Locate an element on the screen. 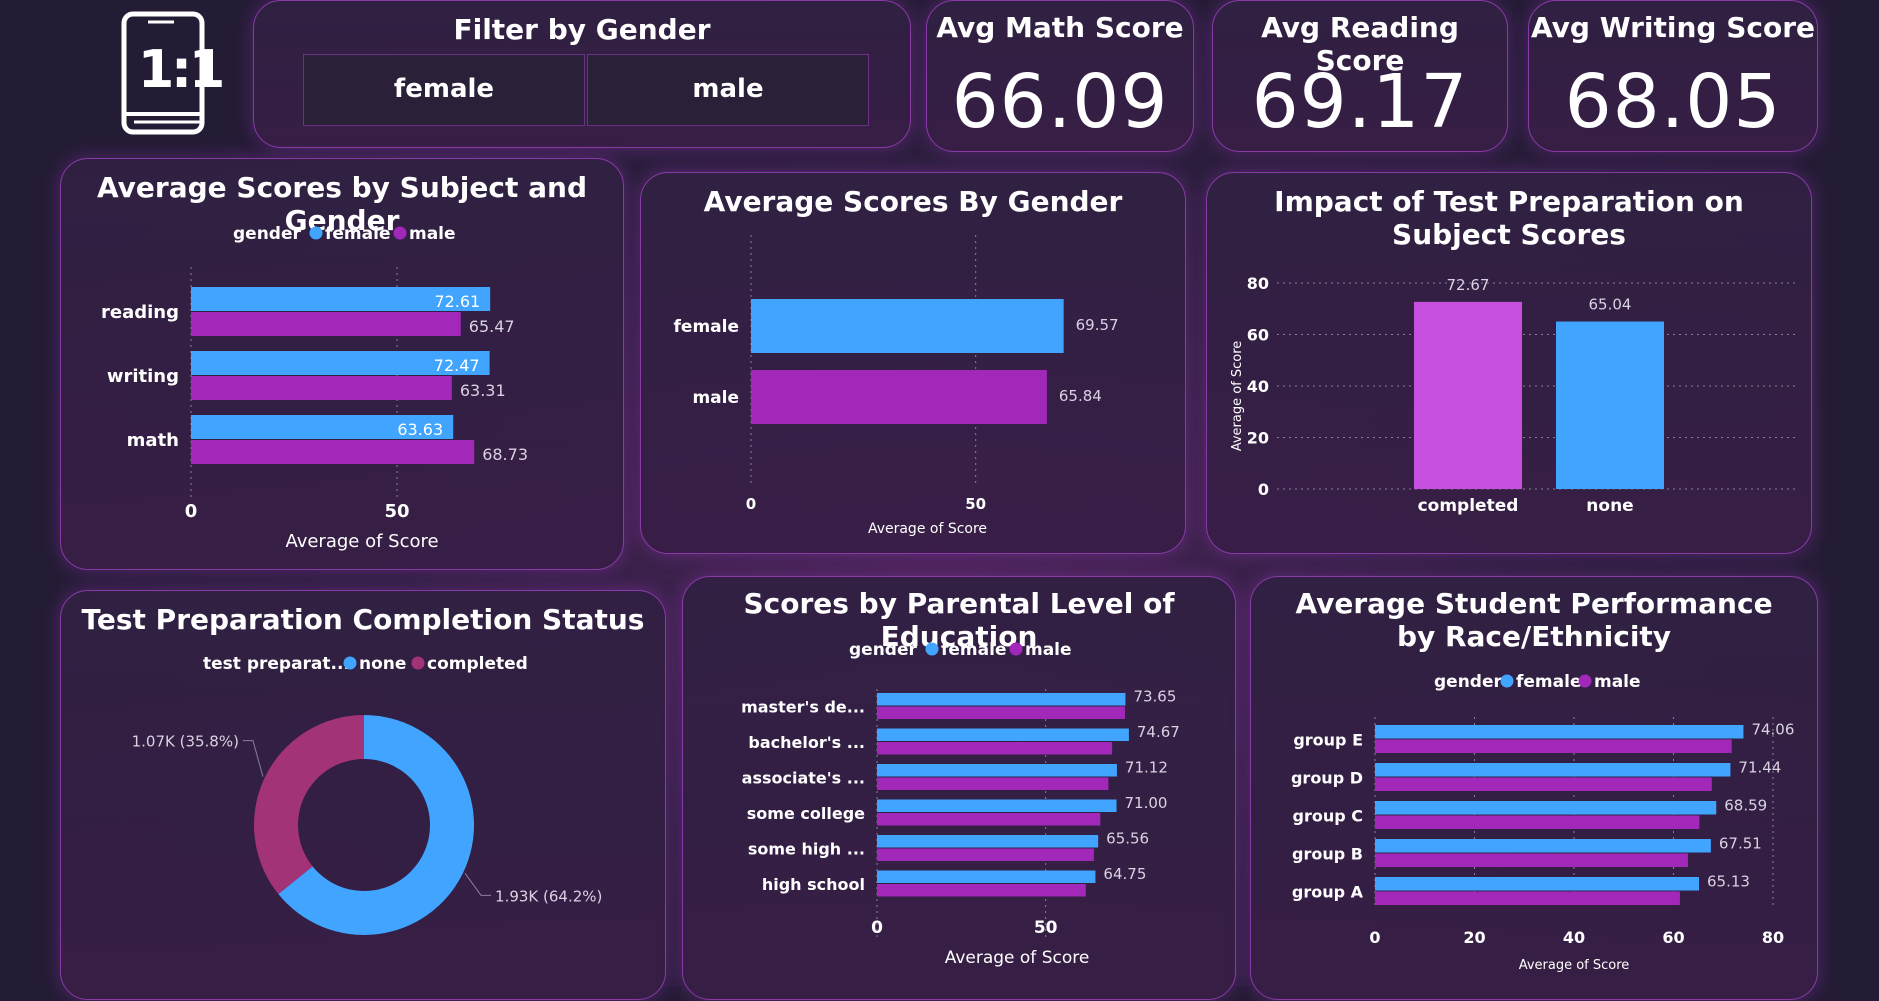 The image size is (1879, 1001). data-label: 72.61 is located at coordinates (457, 301).